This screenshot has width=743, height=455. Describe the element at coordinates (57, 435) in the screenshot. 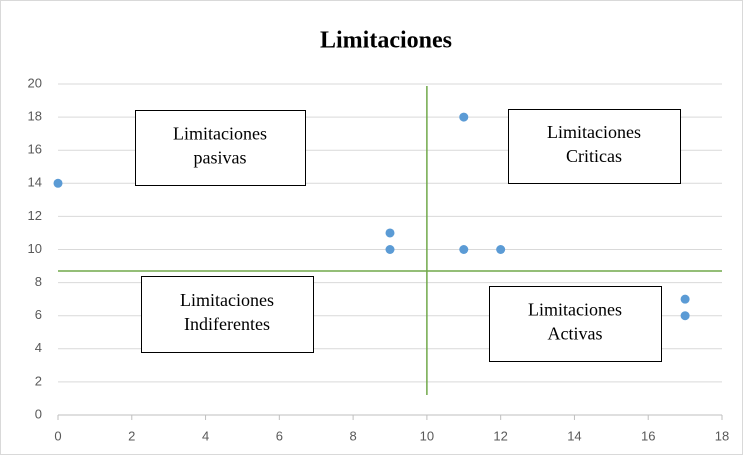

I see `x-tick-label: 0` at that location.